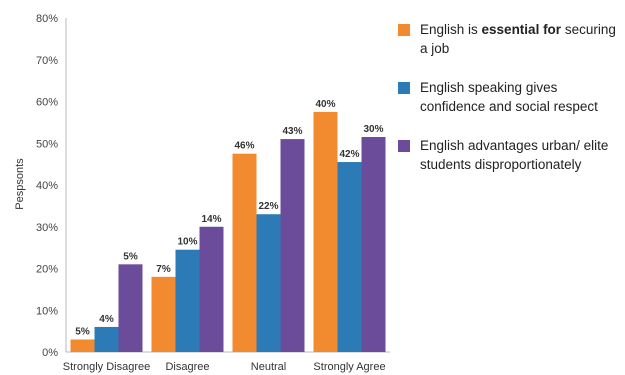 The height and width of the screenshot is (375, 625). Describe the element at coordinates (47, 61) in the screenshot. I see `y-tick-label: 70%` at that location.